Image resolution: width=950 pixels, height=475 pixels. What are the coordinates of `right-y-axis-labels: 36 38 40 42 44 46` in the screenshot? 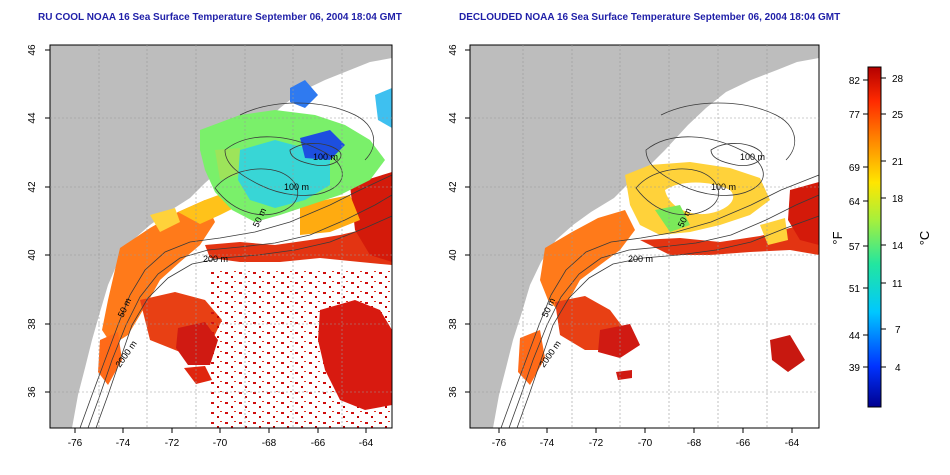 It's located at (453, 221).